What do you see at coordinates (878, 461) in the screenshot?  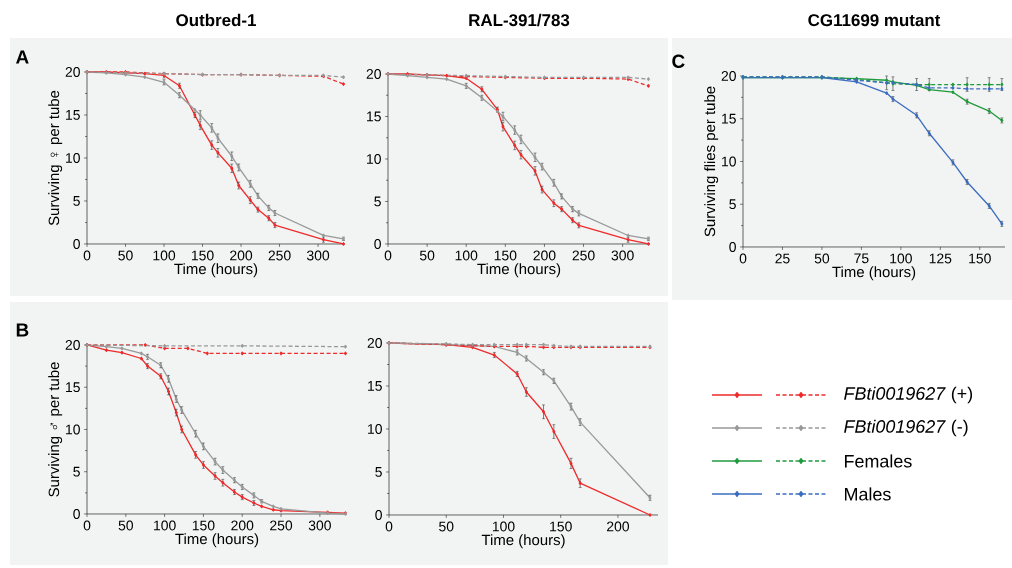 I see `legend-label: Females` at bounding box center [878, 461].